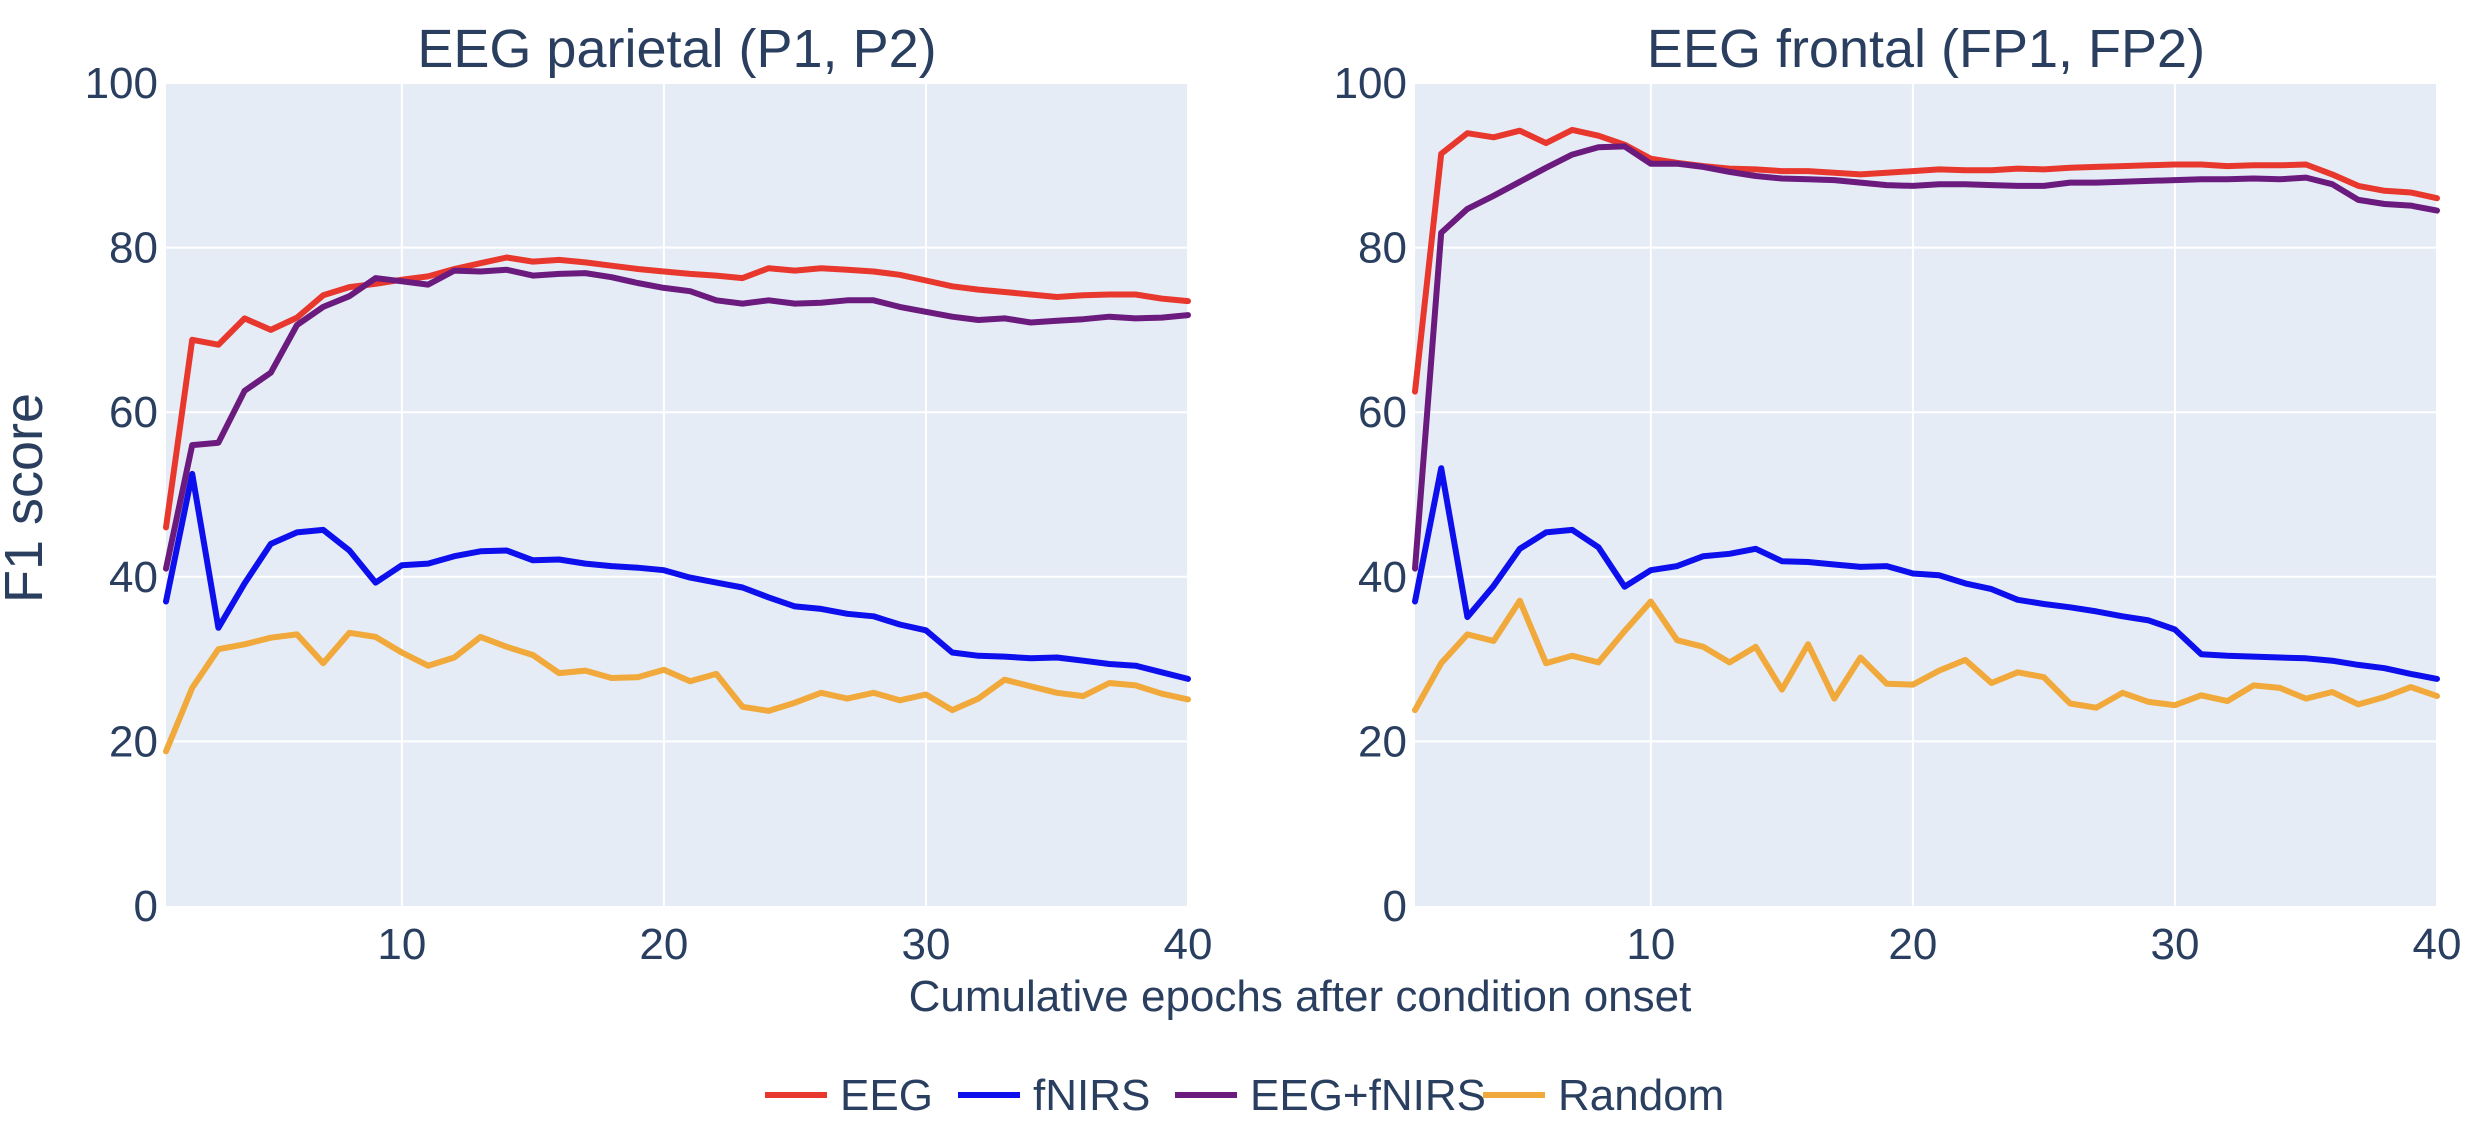 Image resolution: width=2485 pixels, height=1133 pixels. I want to click on legend-label: fNIRS, so click(1091, 1095).